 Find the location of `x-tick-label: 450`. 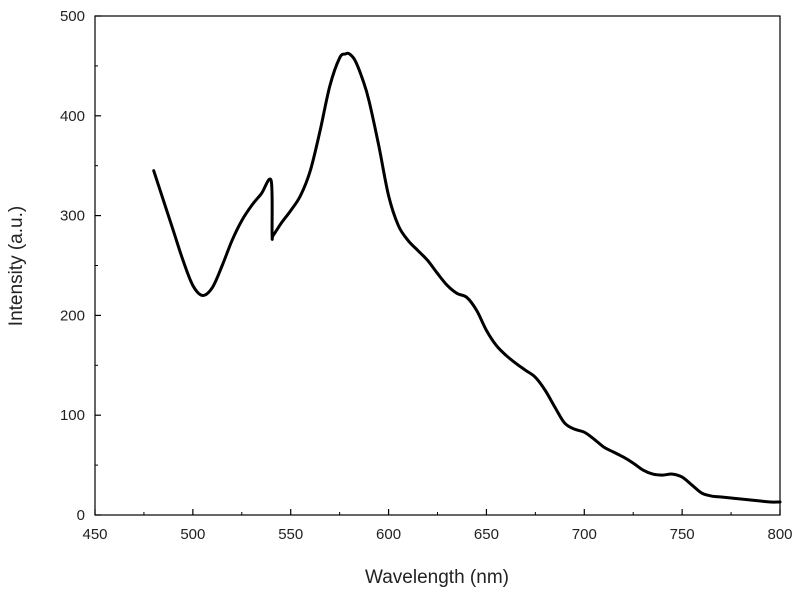

x-tick-label: 450 is located at coordinates (94, 534).